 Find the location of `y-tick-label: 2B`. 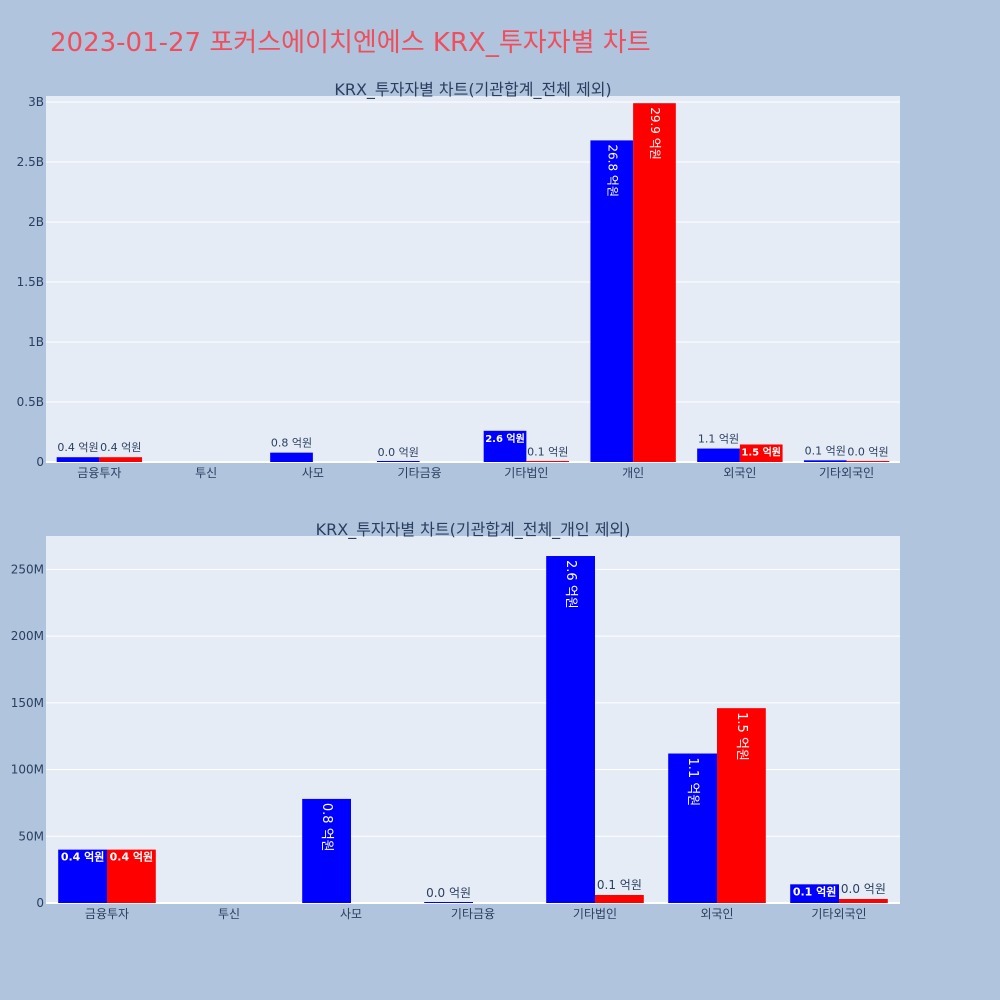

y-tick-label: 2B is located at coordinates (36, 222).